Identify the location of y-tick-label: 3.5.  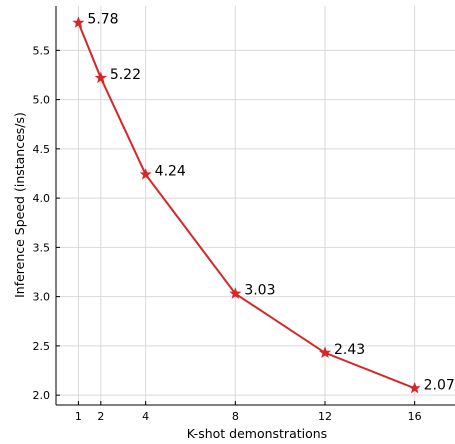
(42, 247).